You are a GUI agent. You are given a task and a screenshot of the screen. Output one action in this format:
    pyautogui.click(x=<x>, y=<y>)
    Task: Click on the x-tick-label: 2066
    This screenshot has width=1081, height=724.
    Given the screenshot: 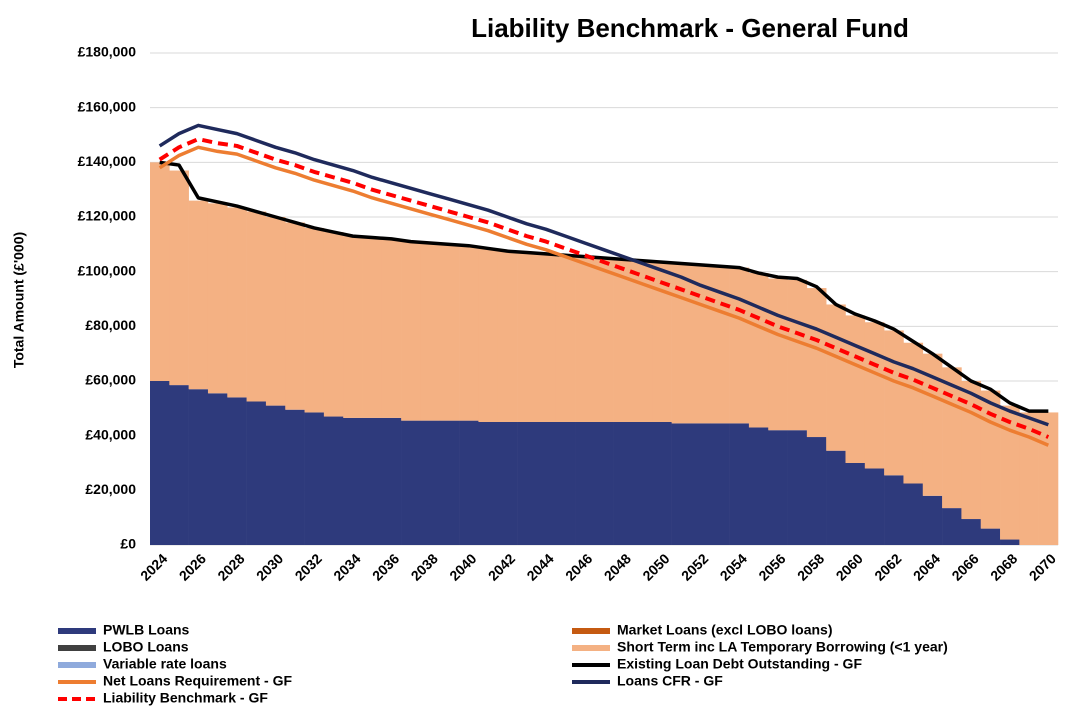 What is the action you would take?
    pyautogui.click(x=964, y=566)
    